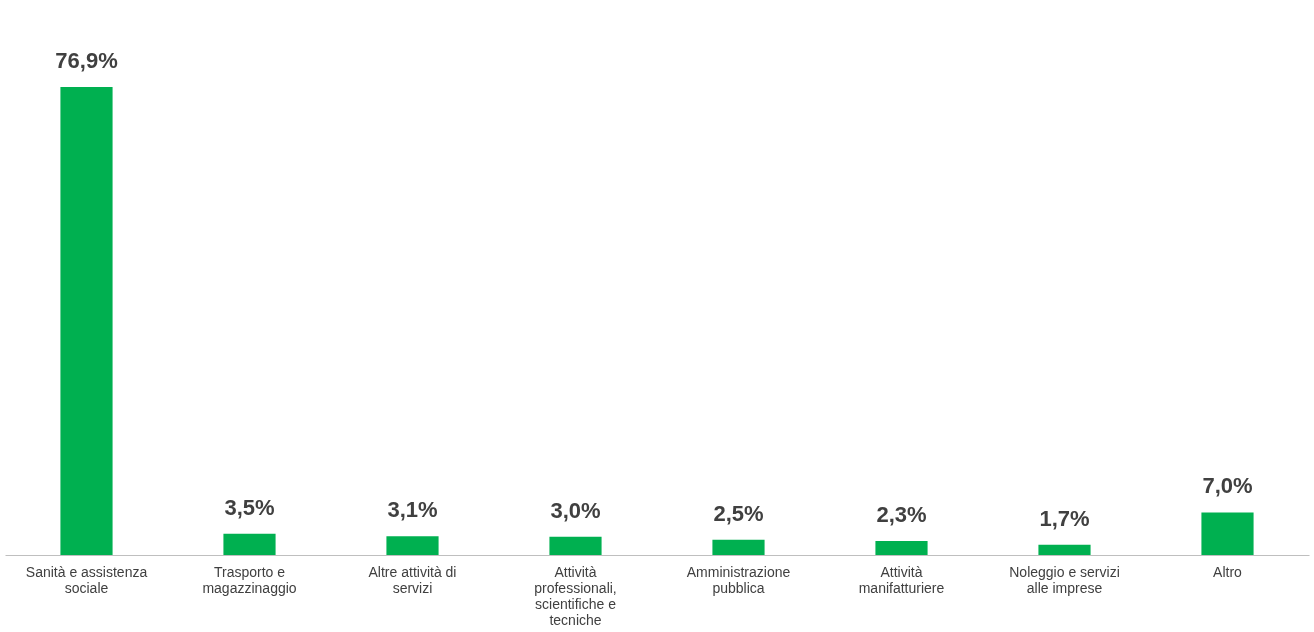 This screenshot has width=1314, height=632. Describe the element at coordinates (901, 579) in the screenshot. I see `x-tick-label: Attività manifatturiere` at that location.